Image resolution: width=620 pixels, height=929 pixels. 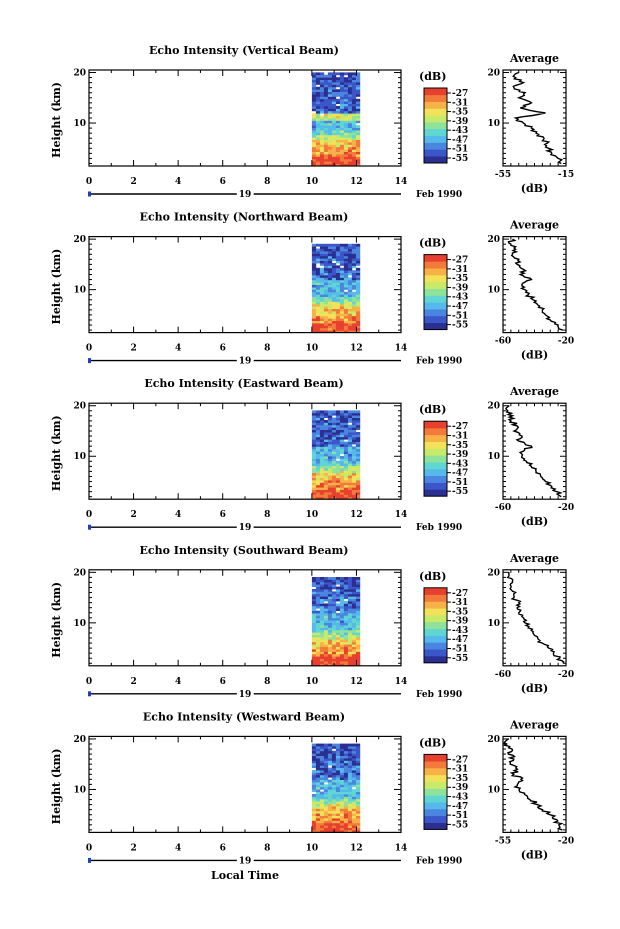 What do you see at coordinates (460, 140) in the screenshot?
I see `colorbar-tick-label: -47` at bounding box center [460, 140].